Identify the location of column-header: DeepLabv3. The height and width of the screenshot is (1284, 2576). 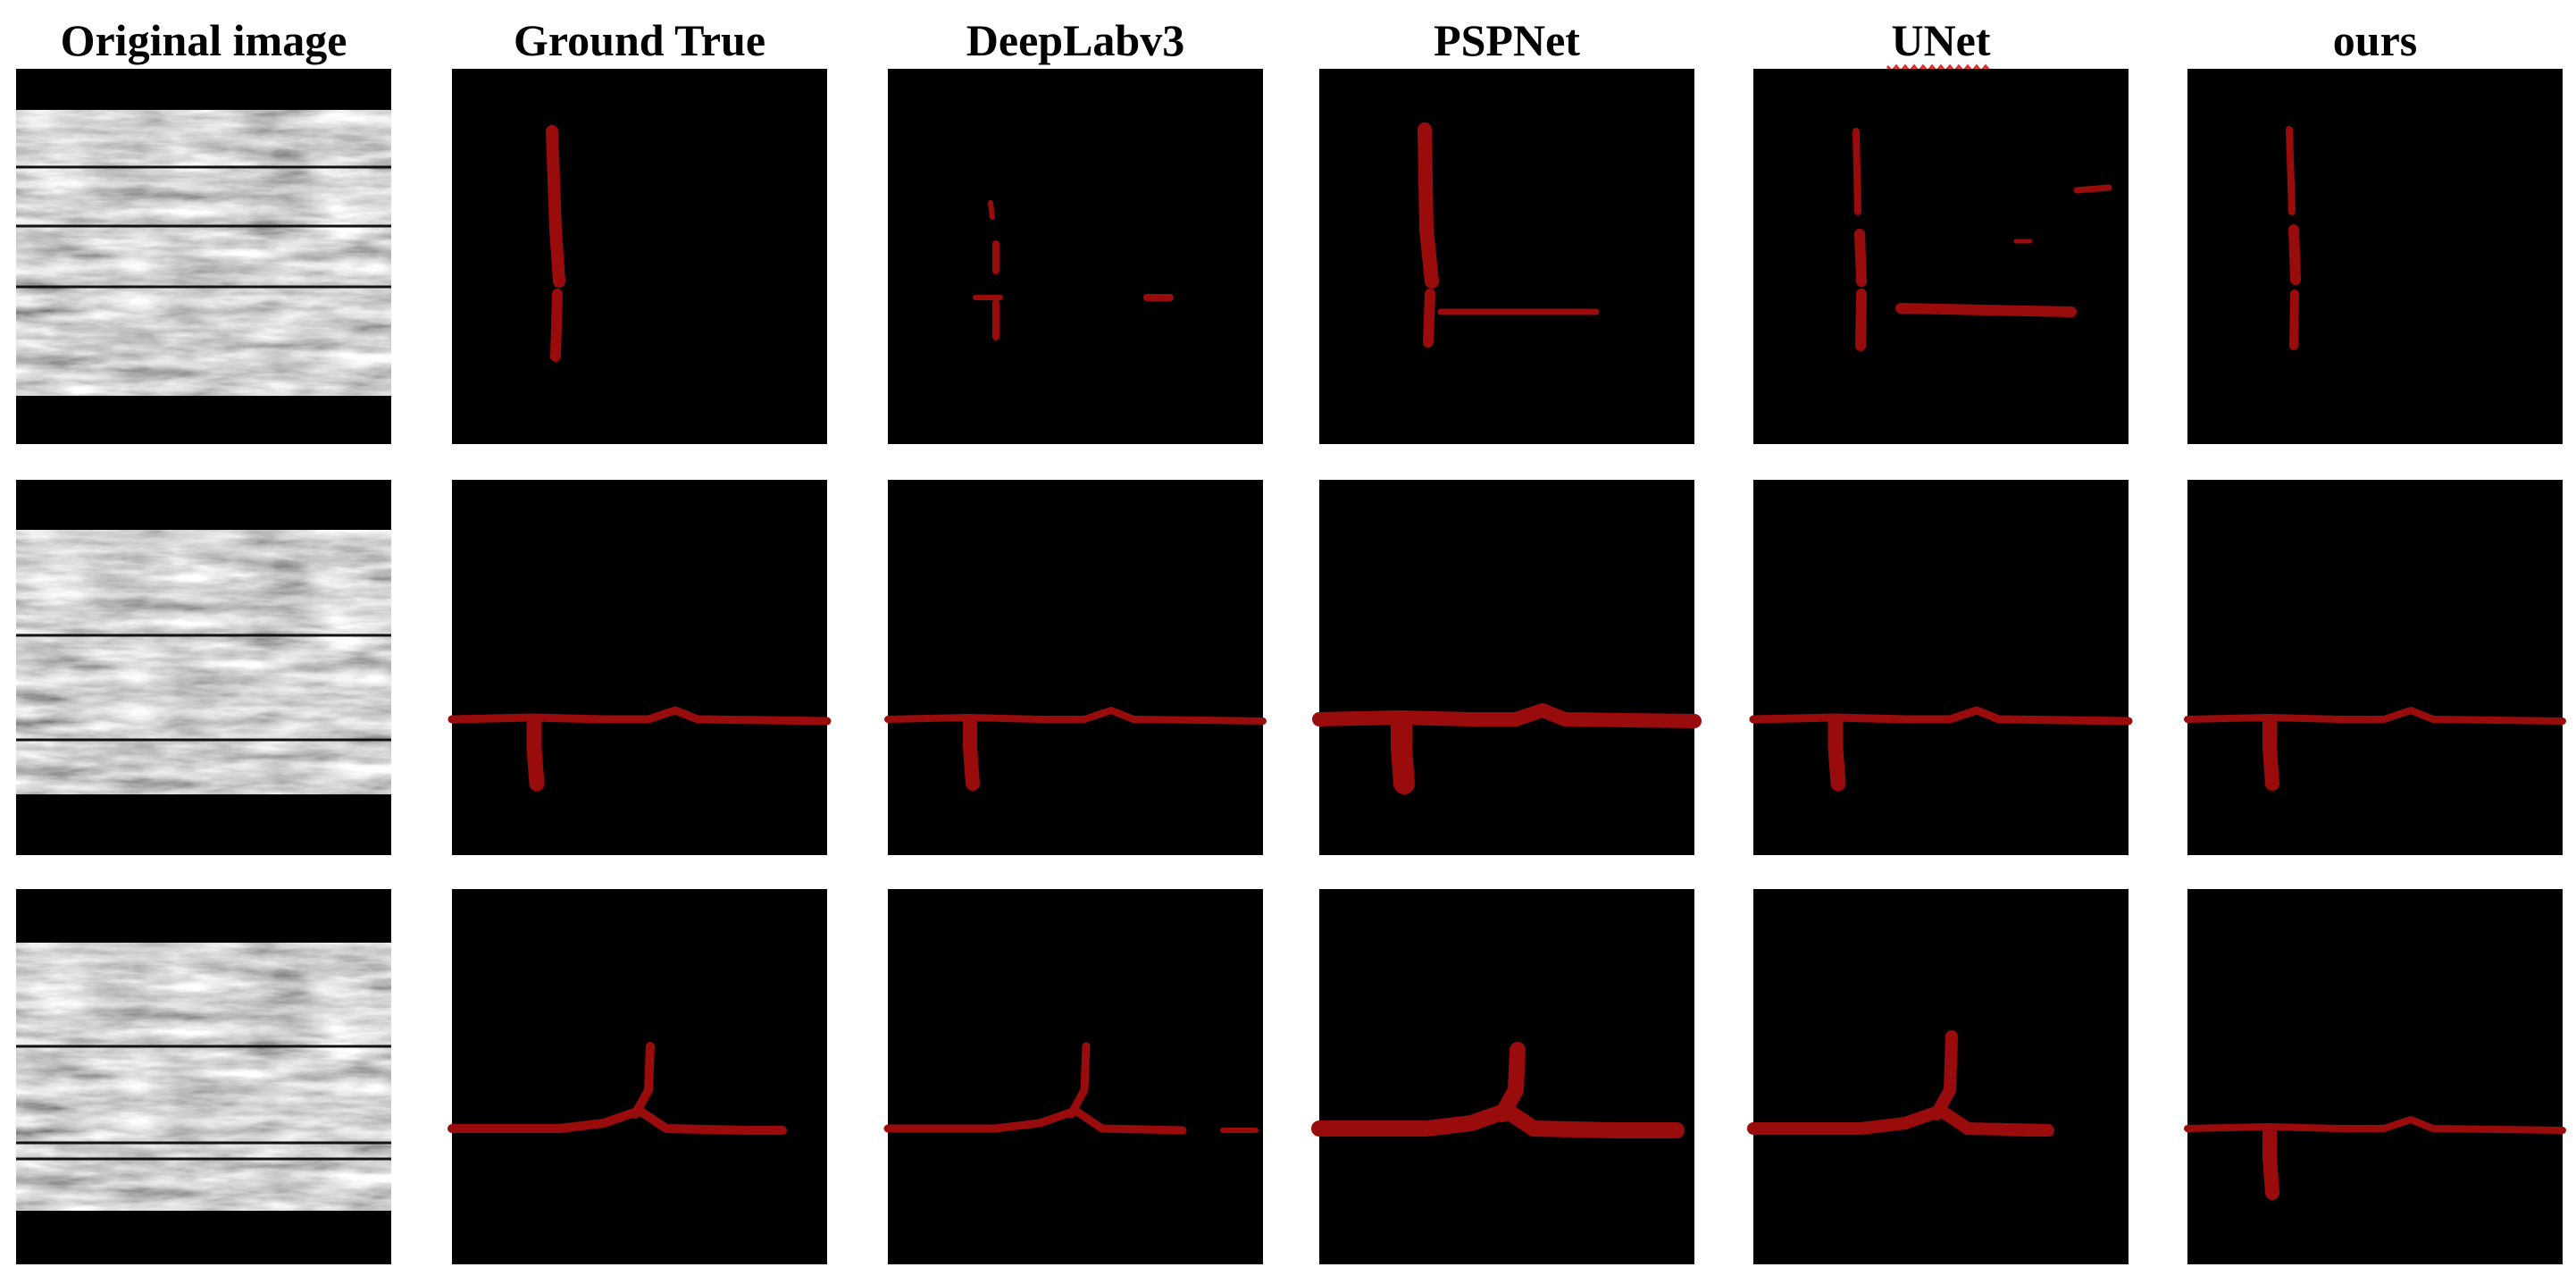
(1075, 40).